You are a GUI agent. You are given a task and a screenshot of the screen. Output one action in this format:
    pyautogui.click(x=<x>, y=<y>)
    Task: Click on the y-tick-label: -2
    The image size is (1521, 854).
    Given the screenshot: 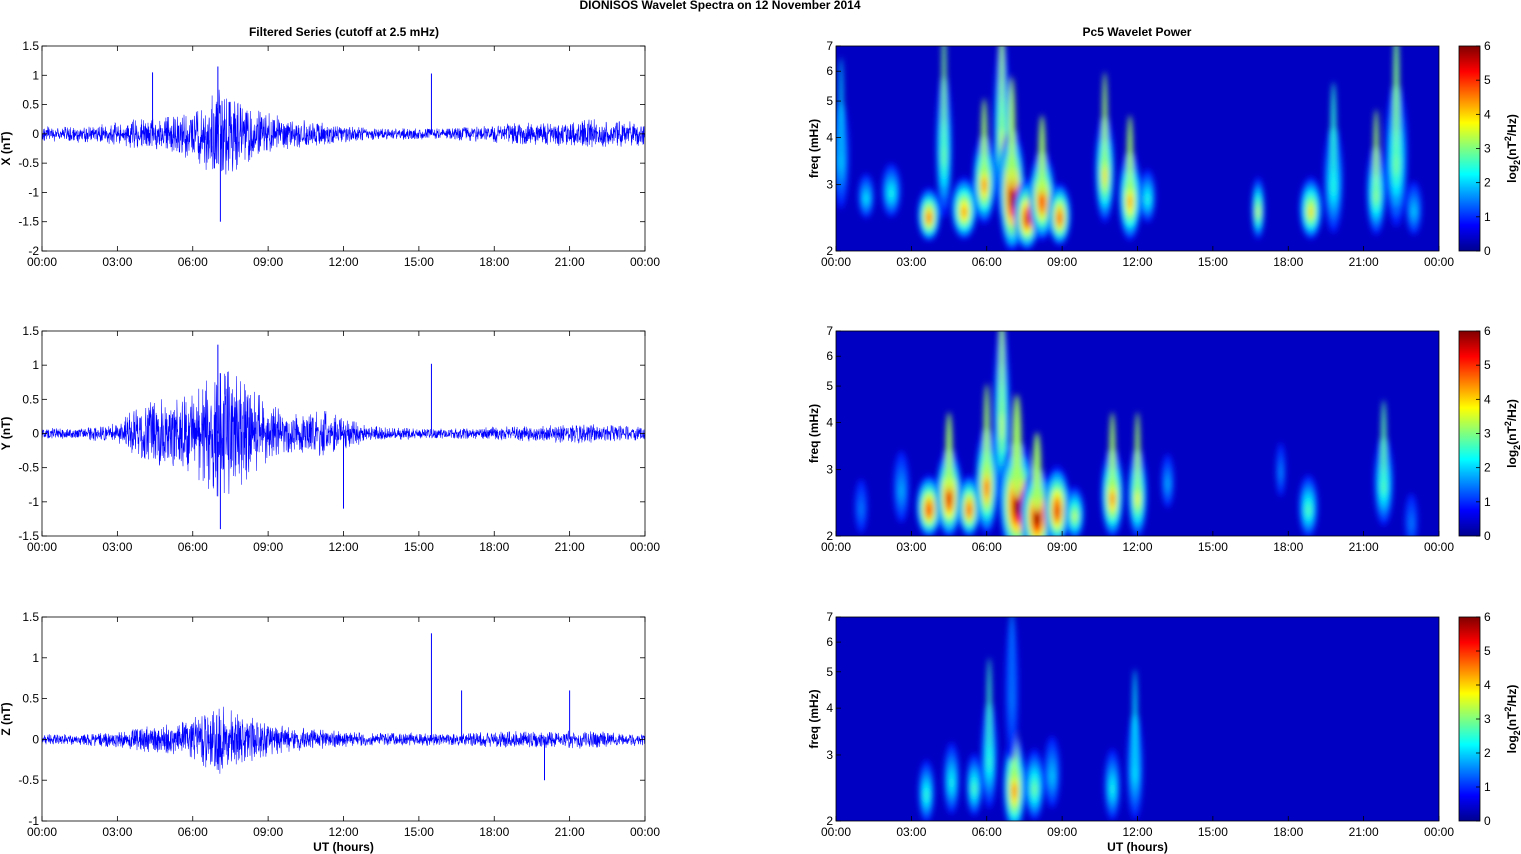 What is the action you would take?
    pyautogui.click(x=33, y=251)
    